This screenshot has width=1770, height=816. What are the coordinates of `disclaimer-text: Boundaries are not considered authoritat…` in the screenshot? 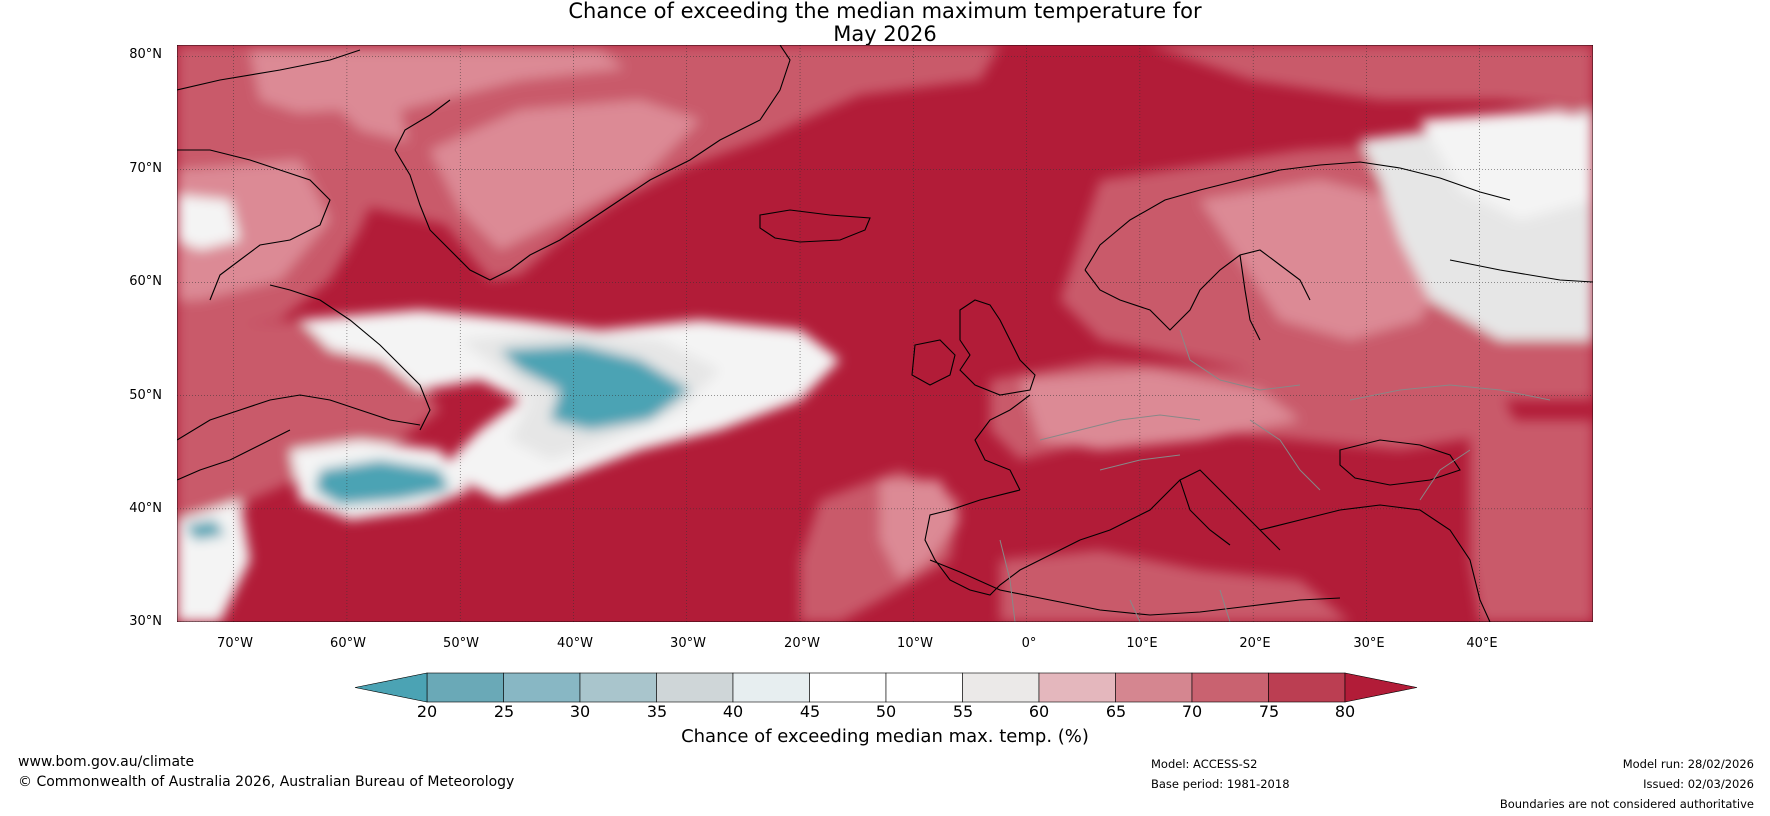 It's located at (1626, 804).